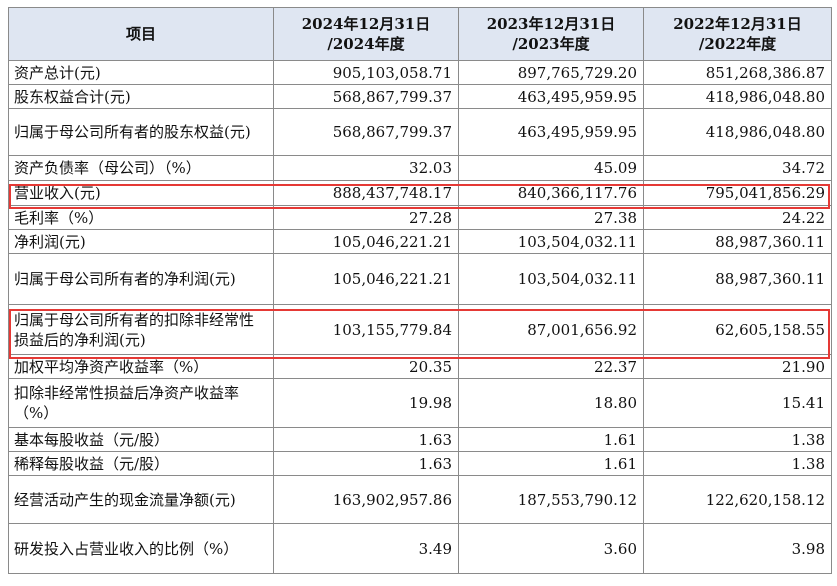 This screenshot has height=586, width=837. Describe the element at coordinates (551, 366) in the screenshot. I see `row-value-2023: 22.37` at that location.